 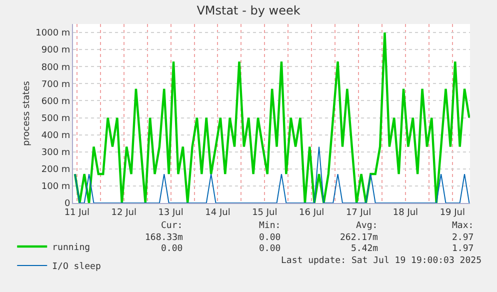 What do you see at coordinates (55, 153) in the screenshot?
I see `y-tick-label: 300 m` at bounding box center [55, 153].